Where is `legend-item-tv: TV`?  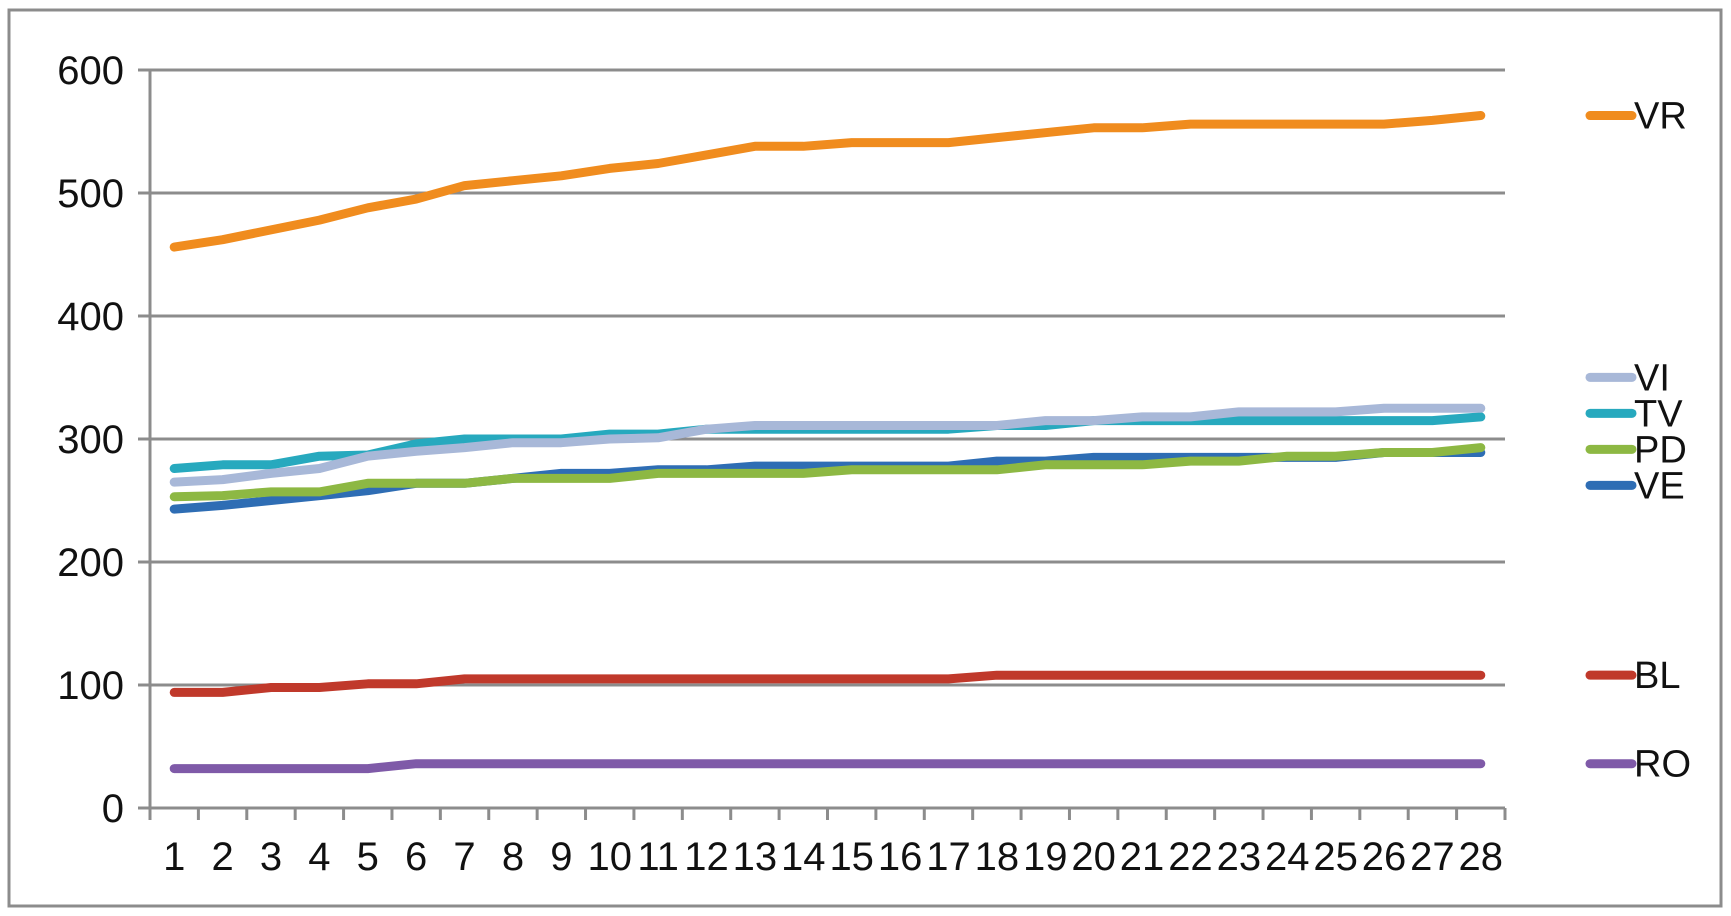 legend-item-tv: TV is located at coordinates (1634, 414).